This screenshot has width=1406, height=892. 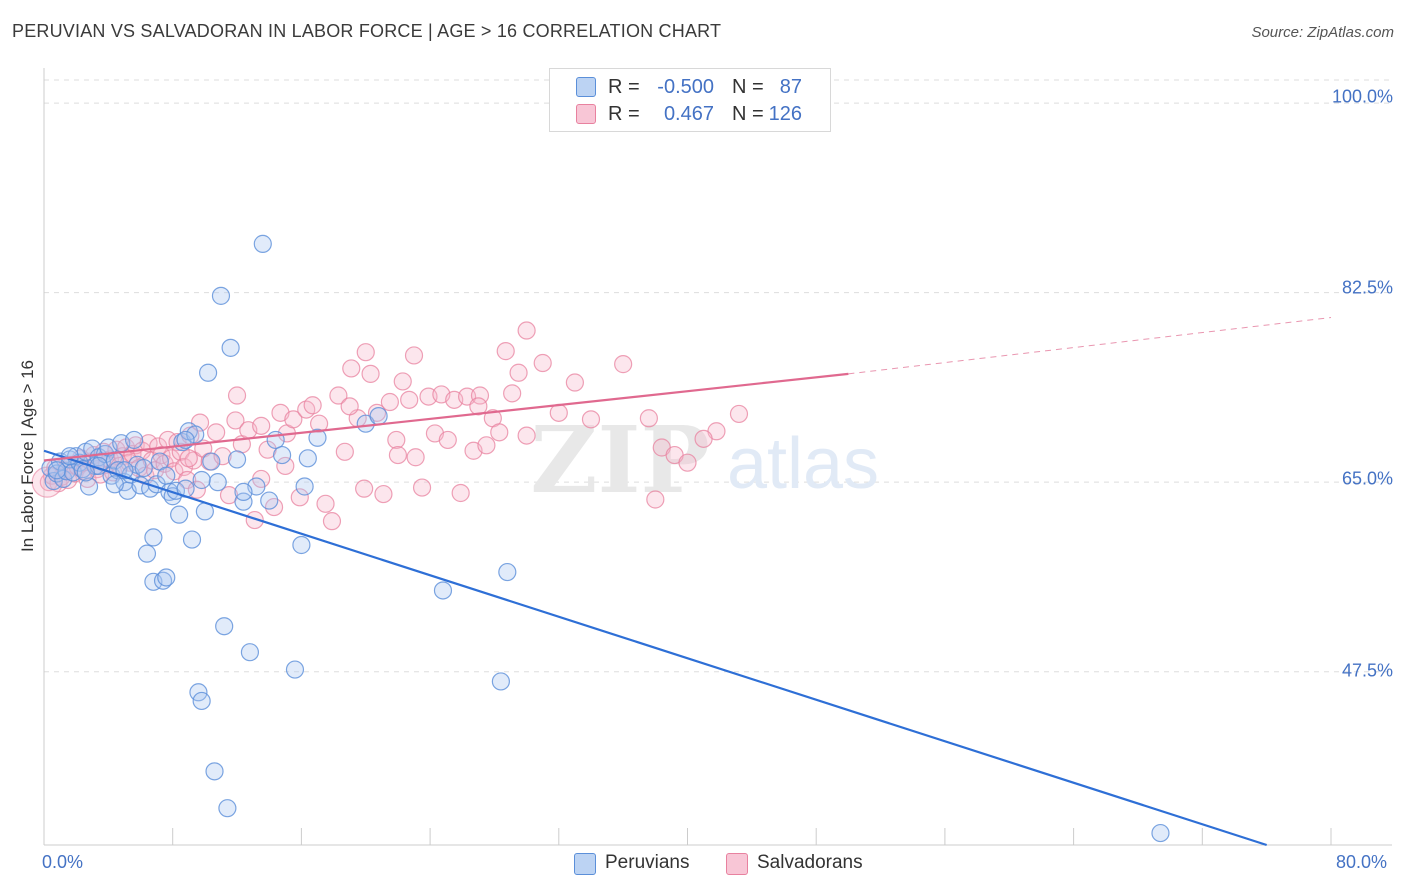 What do you see at coordinates (647, 862) in the screenshot?
I see `legend-label-peruvians: Peruvians` at bounding box center [647, 862].